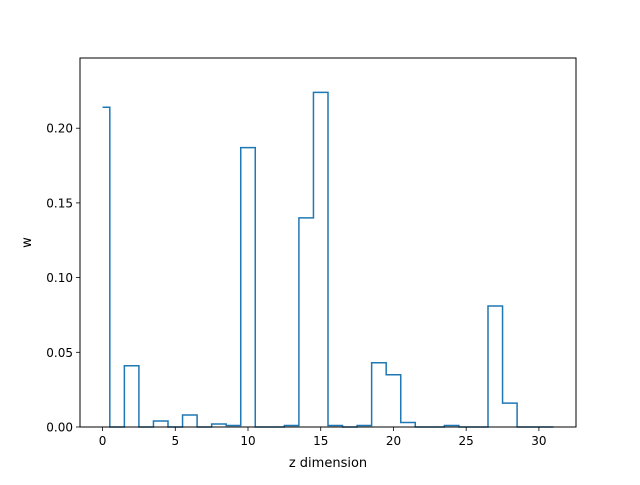 The height and width of the screenshot is (485, 640). I want to click on x-tick-label: 20, so click(393, 441).